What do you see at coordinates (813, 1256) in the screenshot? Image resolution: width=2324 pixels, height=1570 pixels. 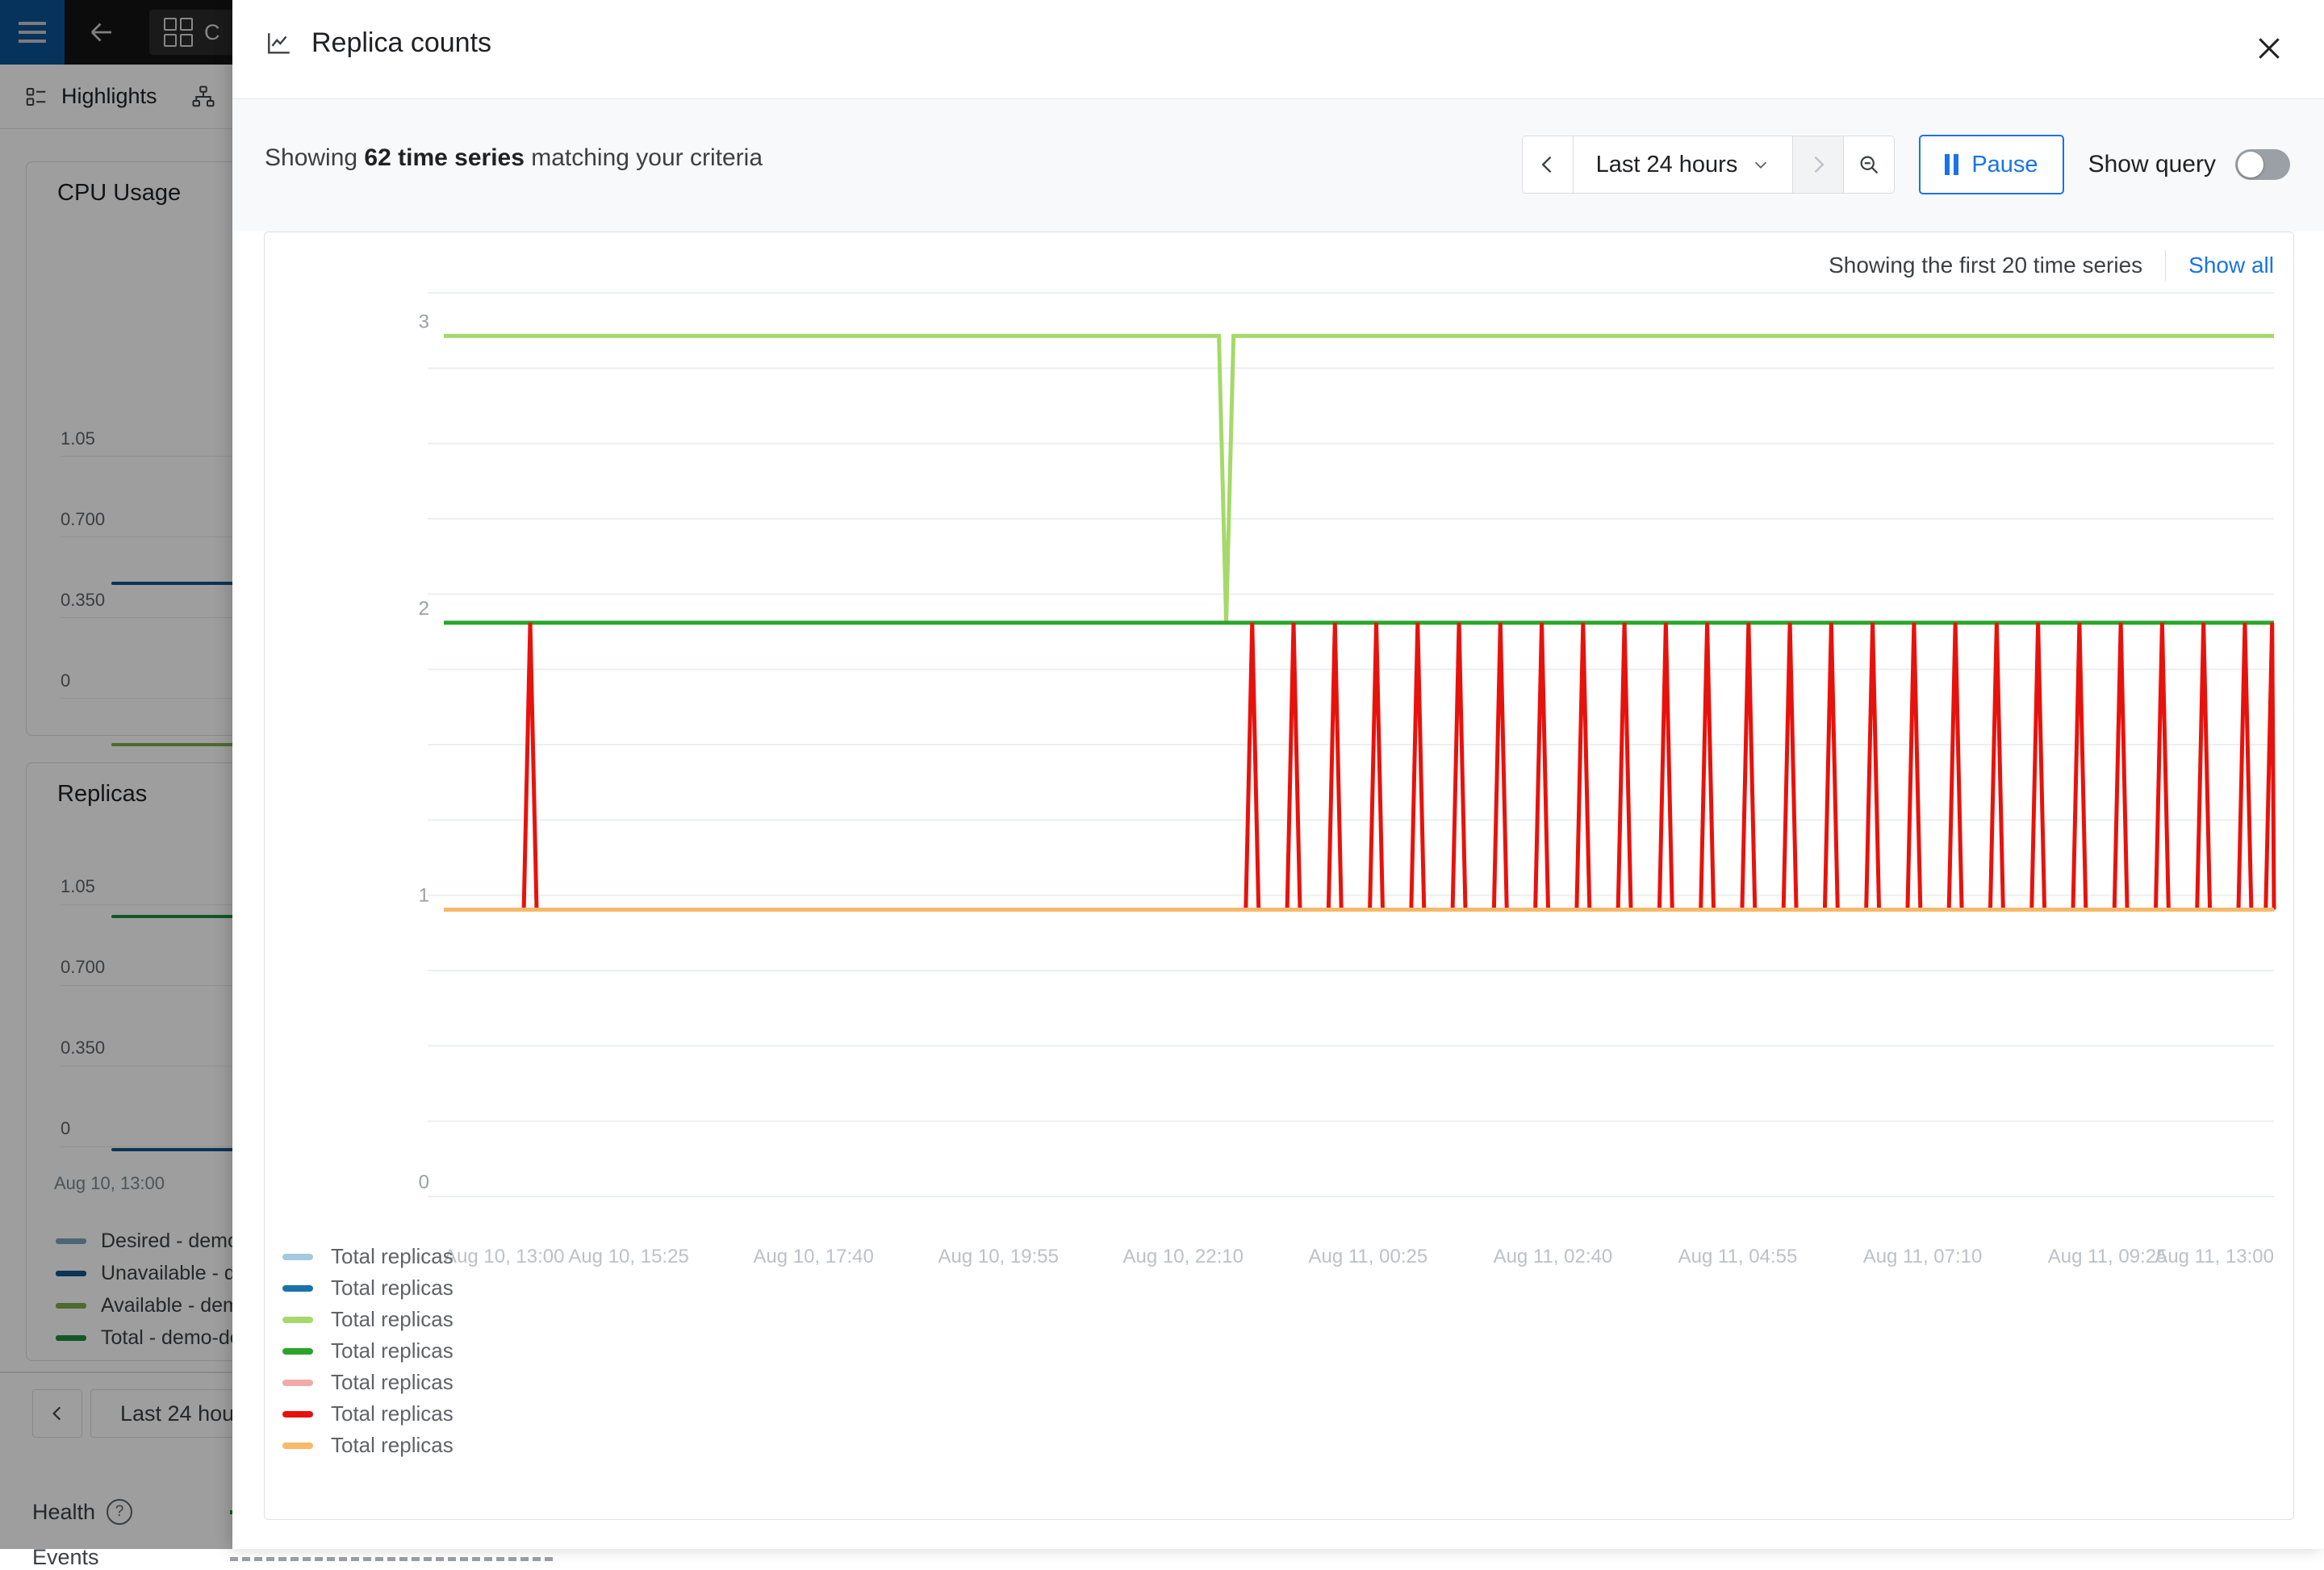 I see `x-tick-label: Aug 10, 17:40` at bounding box center [813, 1256].